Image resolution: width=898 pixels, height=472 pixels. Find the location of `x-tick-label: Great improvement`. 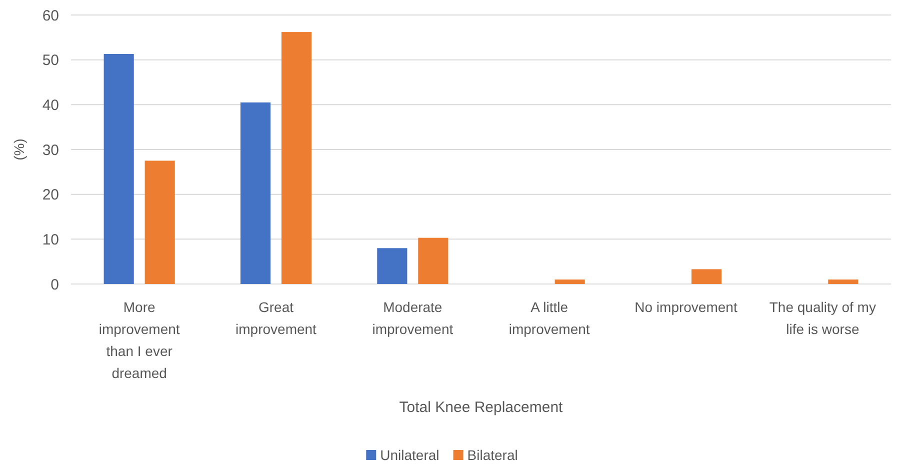

x-tick-label: Great improvement is located at coordinates (276, 318).